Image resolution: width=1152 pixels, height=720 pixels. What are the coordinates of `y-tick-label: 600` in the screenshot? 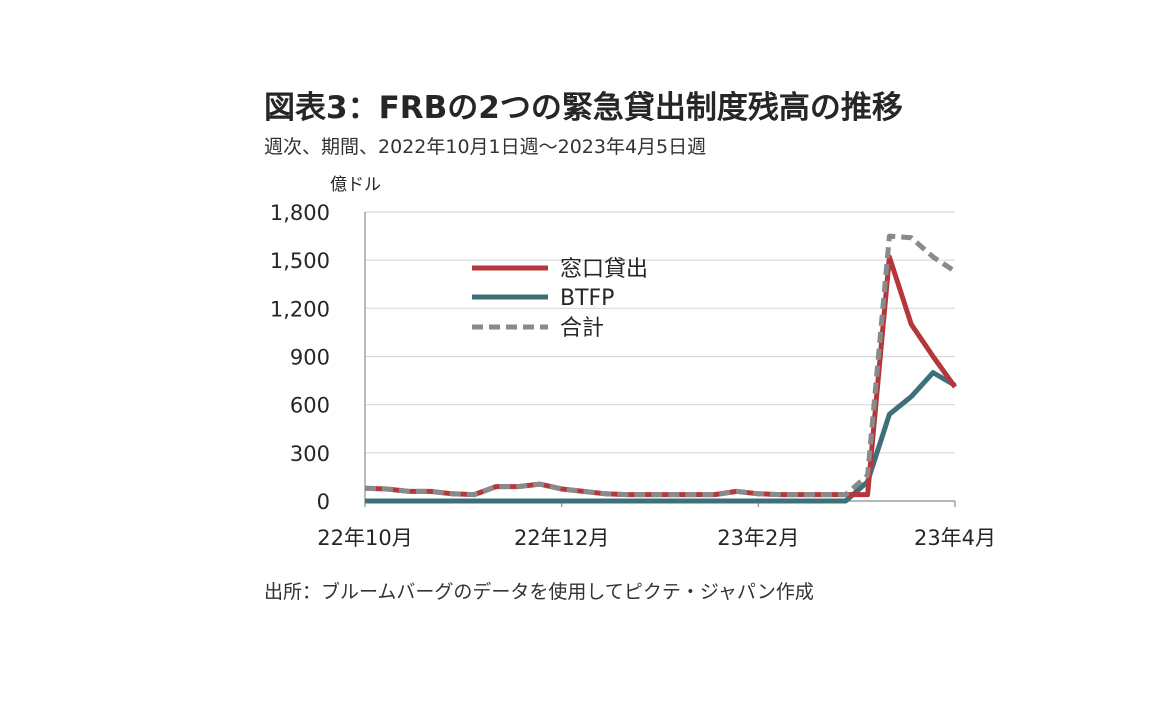 It's located at (310, 406).